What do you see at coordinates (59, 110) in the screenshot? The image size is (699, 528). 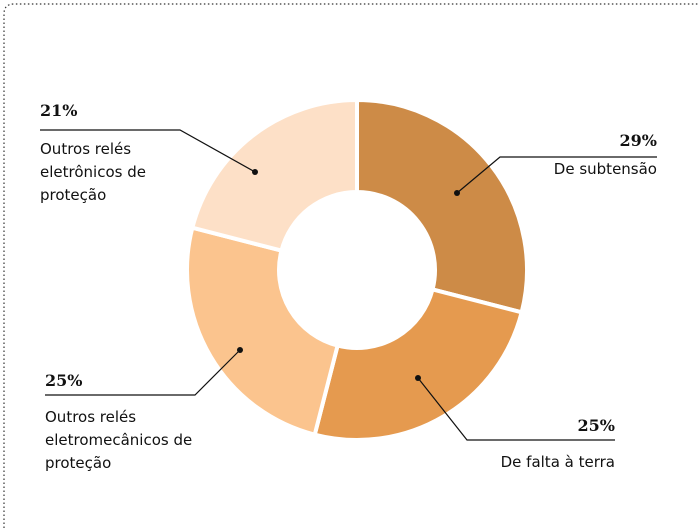 I see `value-label: 21%` at bounding box center [59, 110].